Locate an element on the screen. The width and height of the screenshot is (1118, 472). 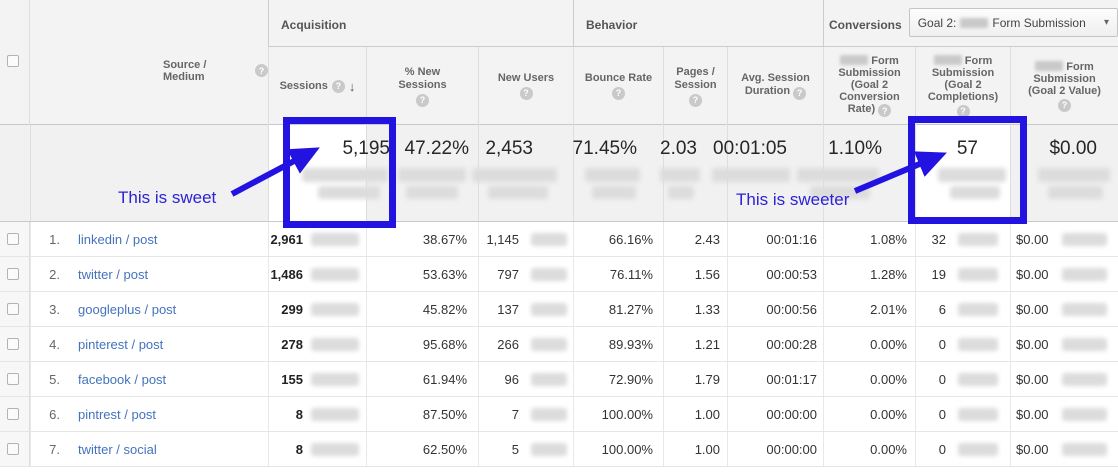
goal-completions-header-l3: (Goal 2 is located at coordinates (963, 84).